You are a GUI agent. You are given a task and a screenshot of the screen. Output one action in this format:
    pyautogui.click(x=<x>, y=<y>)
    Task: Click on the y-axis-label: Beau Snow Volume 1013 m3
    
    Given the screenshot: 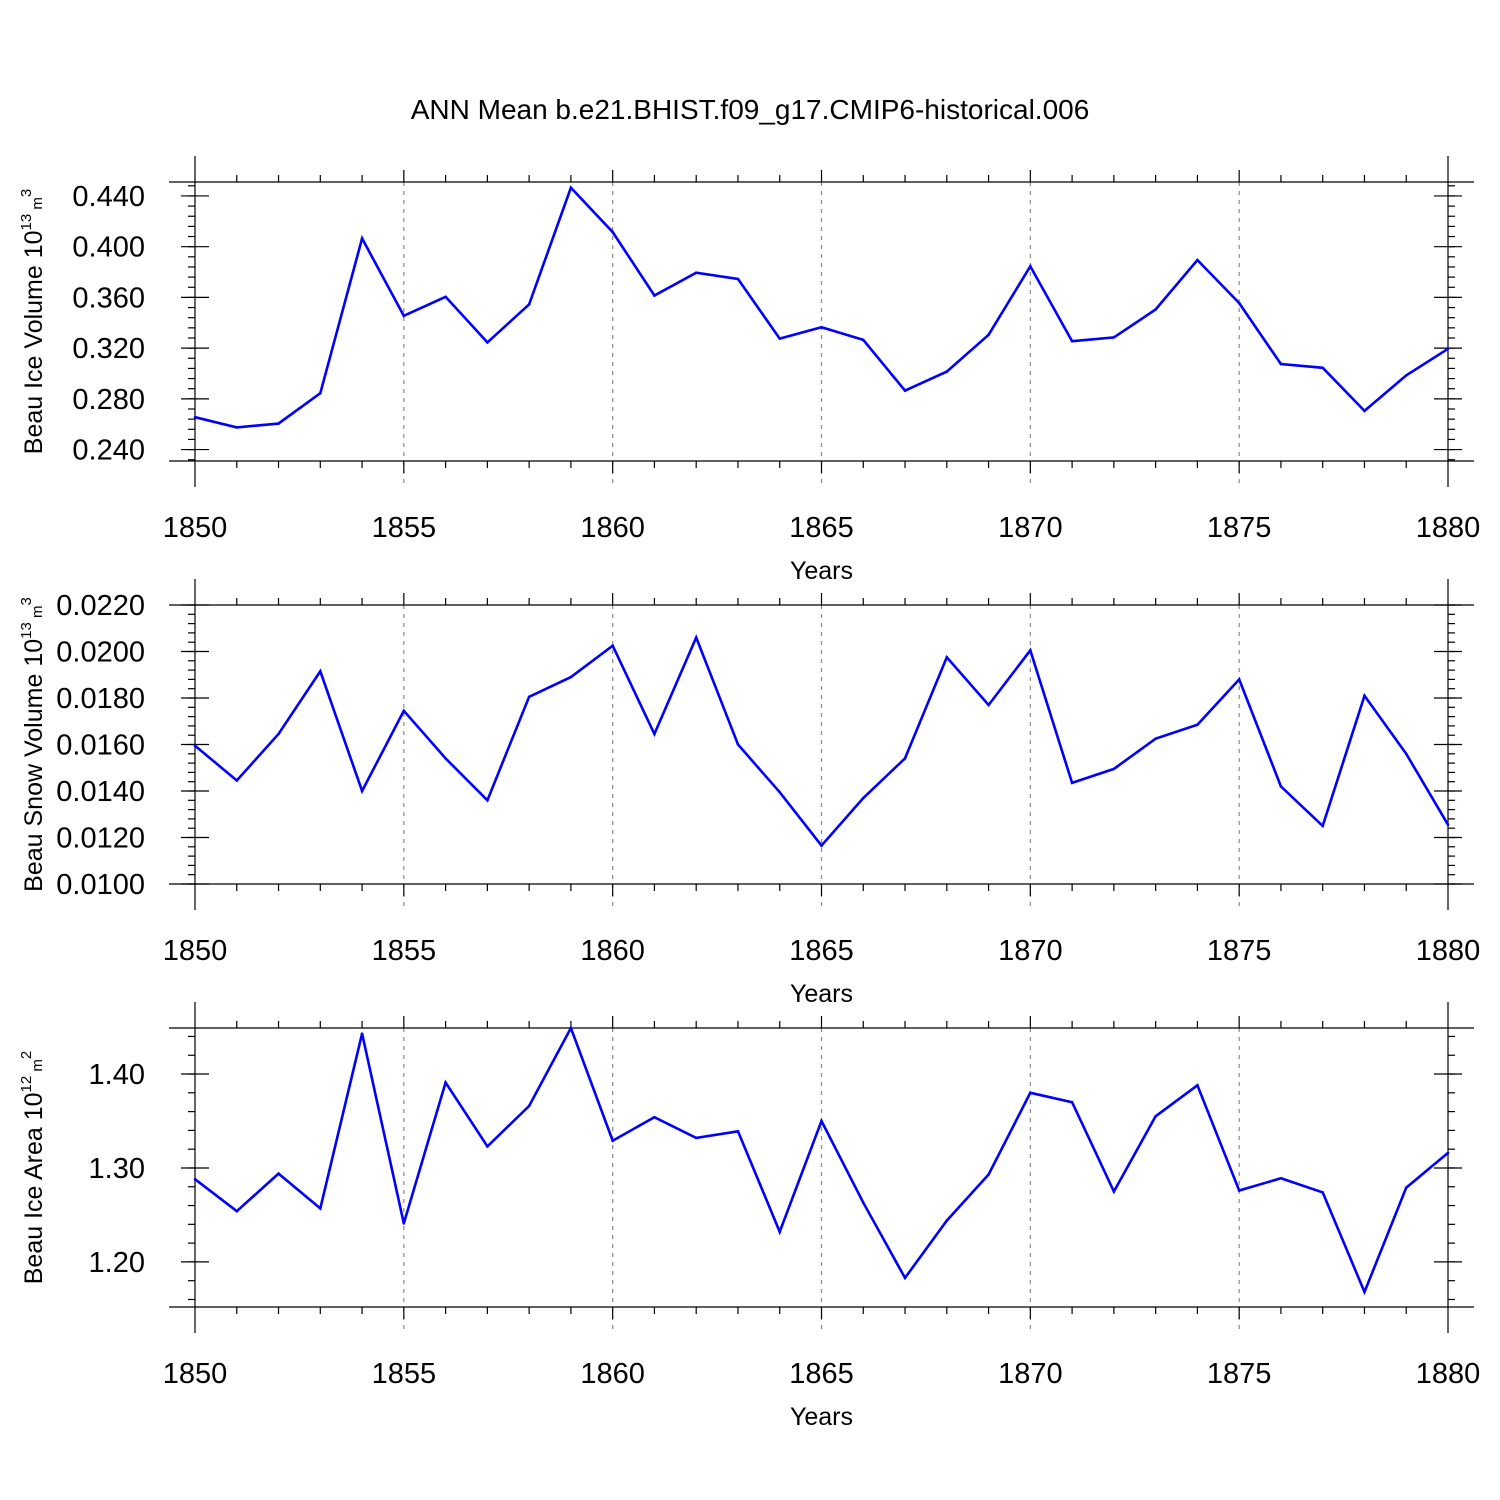 What is the action you would take?
    pyautogui.click(x=33, y=744)
    